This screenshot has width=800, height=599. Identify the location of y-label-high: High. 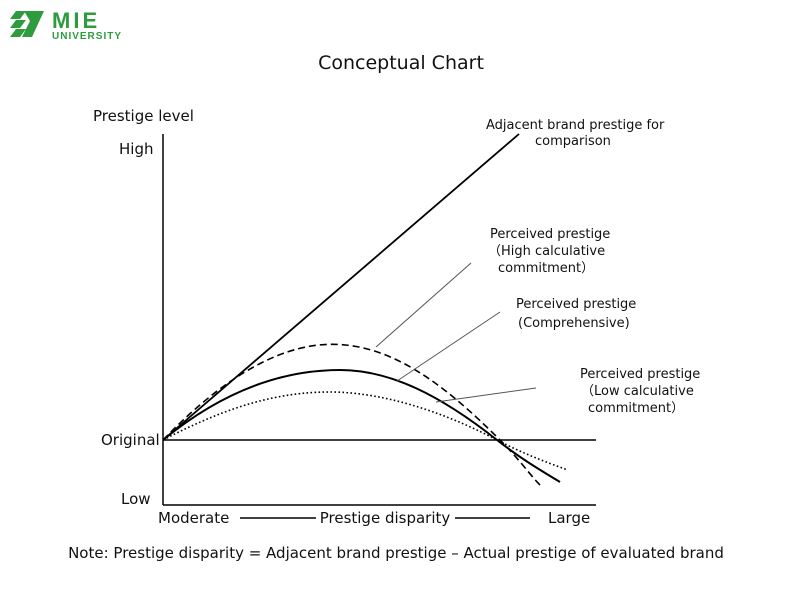
(136, 149).